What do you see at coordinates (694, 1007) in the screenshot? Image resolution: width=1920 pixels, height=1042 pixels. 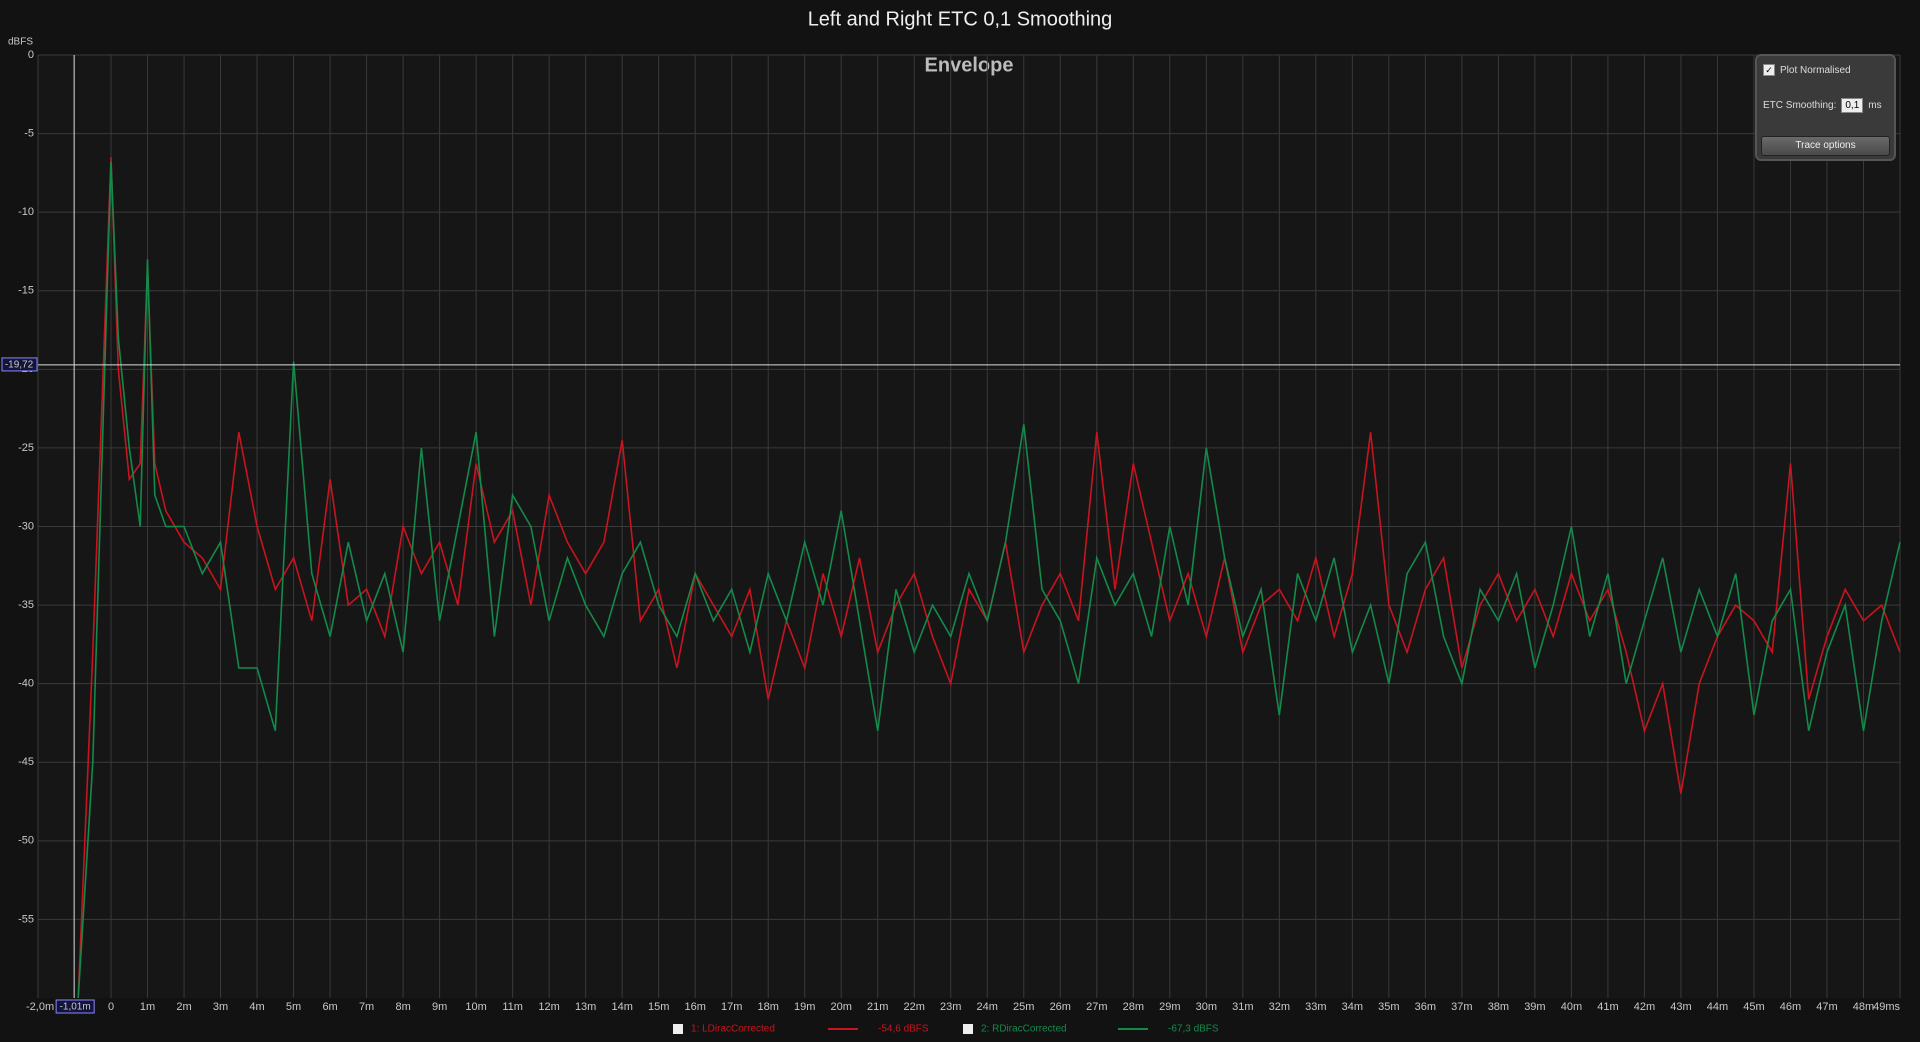 I see `x-tick-label: 16m` at bounding box center [694, 1007].